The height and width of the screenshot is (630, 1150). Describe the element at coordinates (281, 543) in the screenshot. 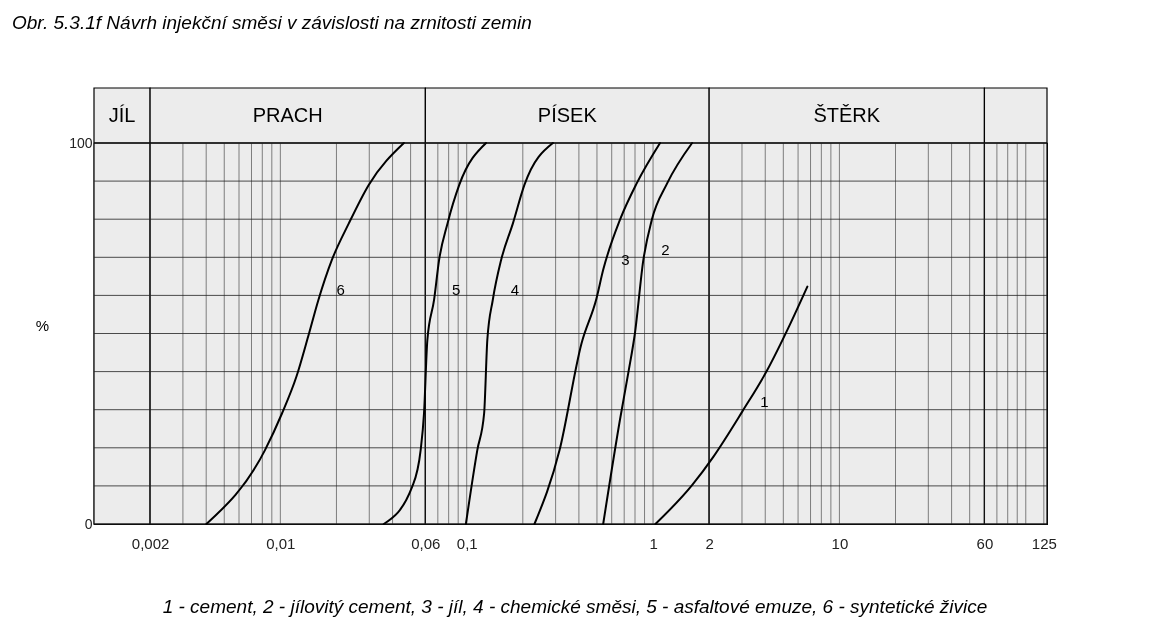

I see `x-tick-label: 0,01` at that location.